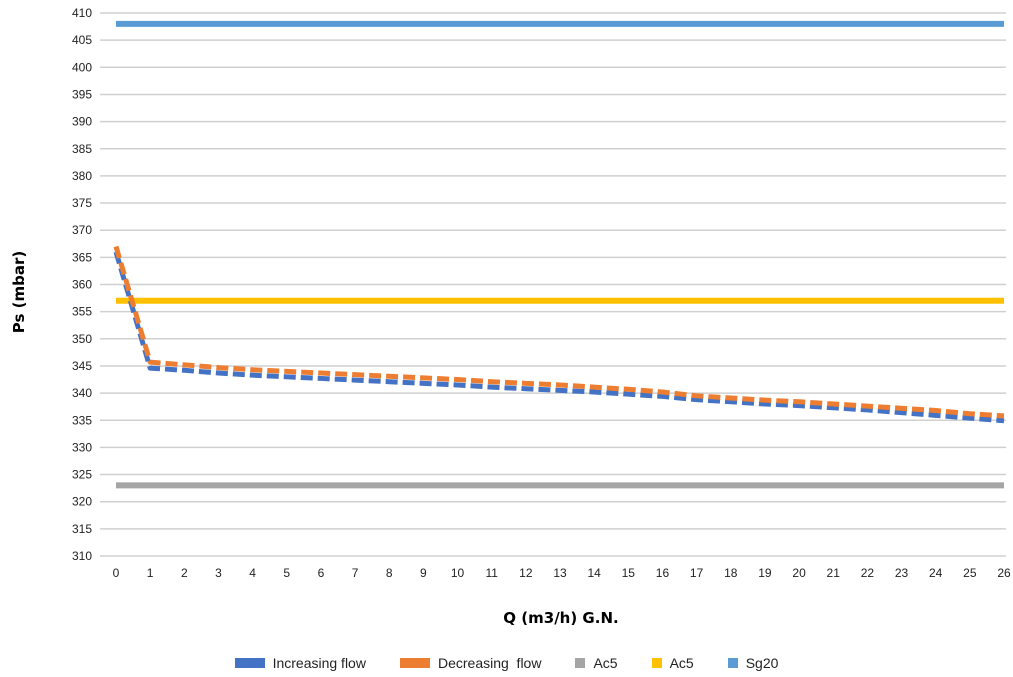  I want to click on y-tick-label: 360, so click(82, 285).